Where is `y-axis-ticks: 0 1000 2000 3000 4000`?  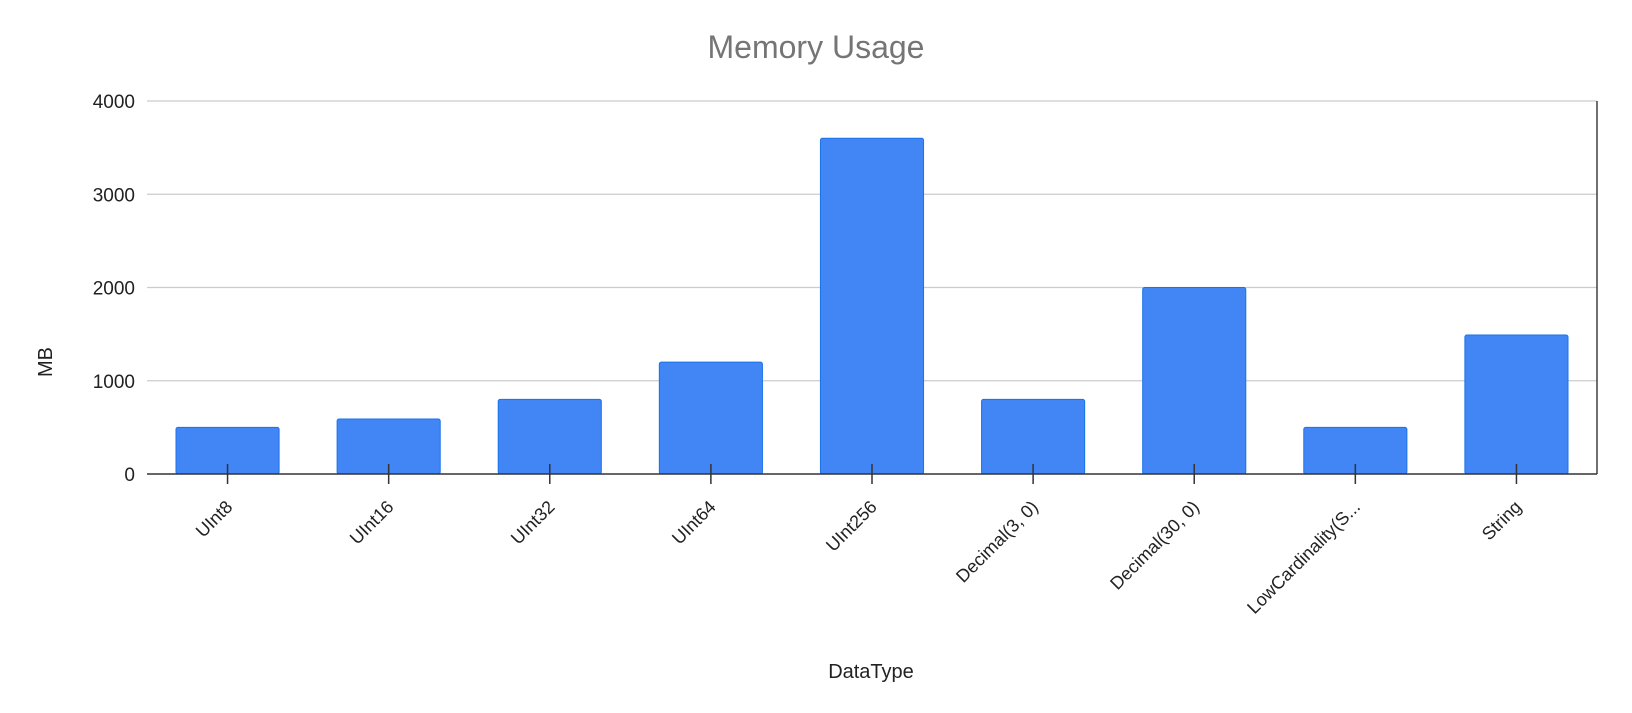
y-axis-ticks: 0 1000 2000 3000 4000 is located at coordinates (114, 289).